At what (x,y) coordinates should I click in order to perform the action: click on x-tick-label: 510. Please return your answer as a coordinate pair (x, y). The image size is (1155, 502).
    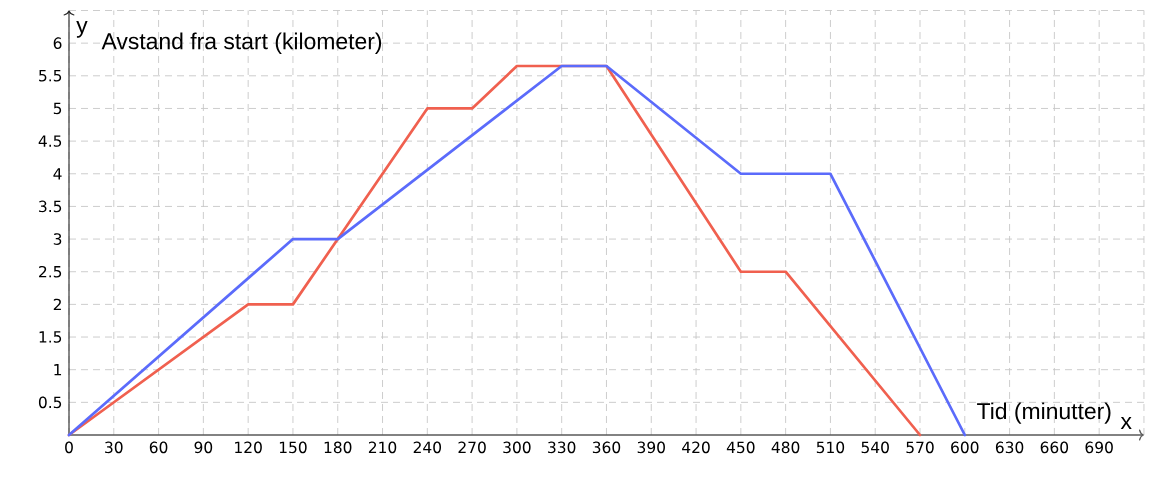
    Looking at the image, I should click on (830, 447).